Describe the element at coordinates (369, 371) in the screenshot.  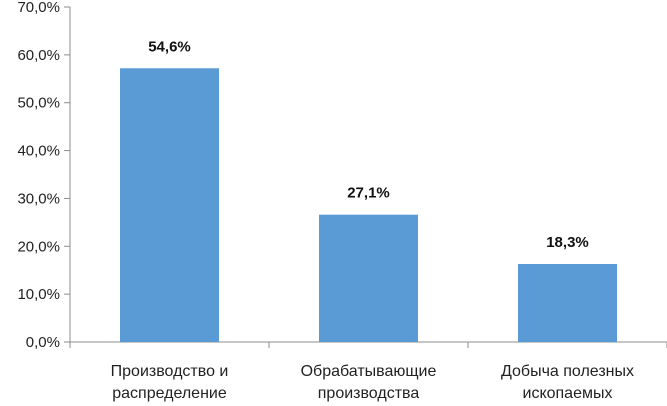
I see `category-label: Обрабатывающие` at that location.